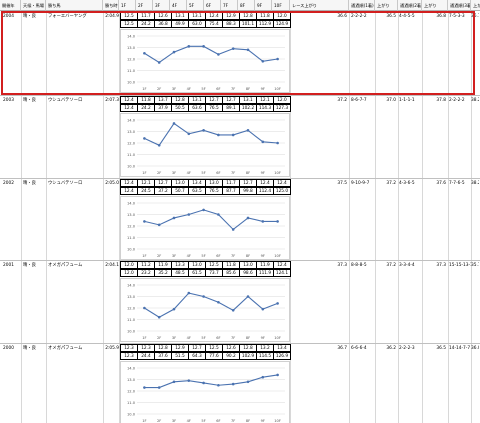 The width and height of the screenshot is (480, 423). What do you see at coordinates (231, 183) in the screenshot?
I see `lap-time-cell: 11.7` at bounding box center [231, 183].